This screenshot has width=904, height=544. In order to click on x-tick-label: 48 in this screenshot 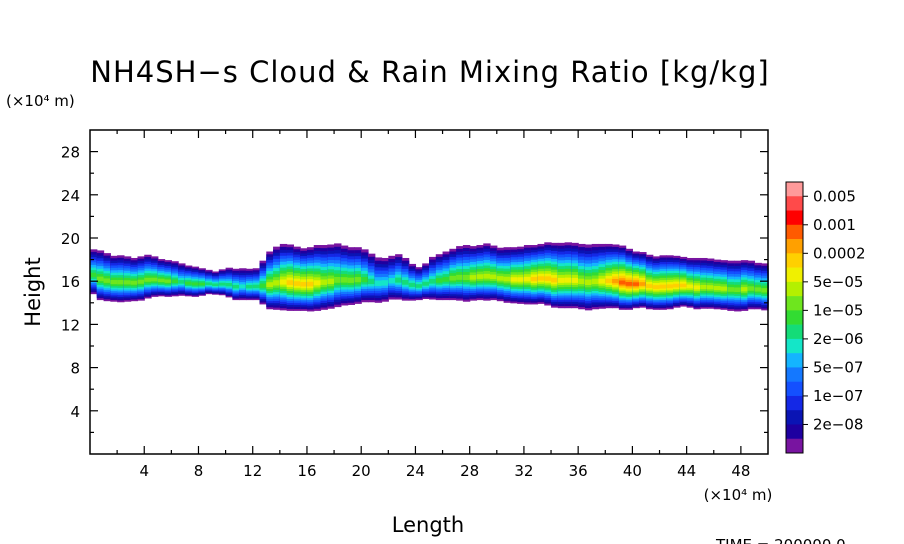, I will do `click(740, 471)`.